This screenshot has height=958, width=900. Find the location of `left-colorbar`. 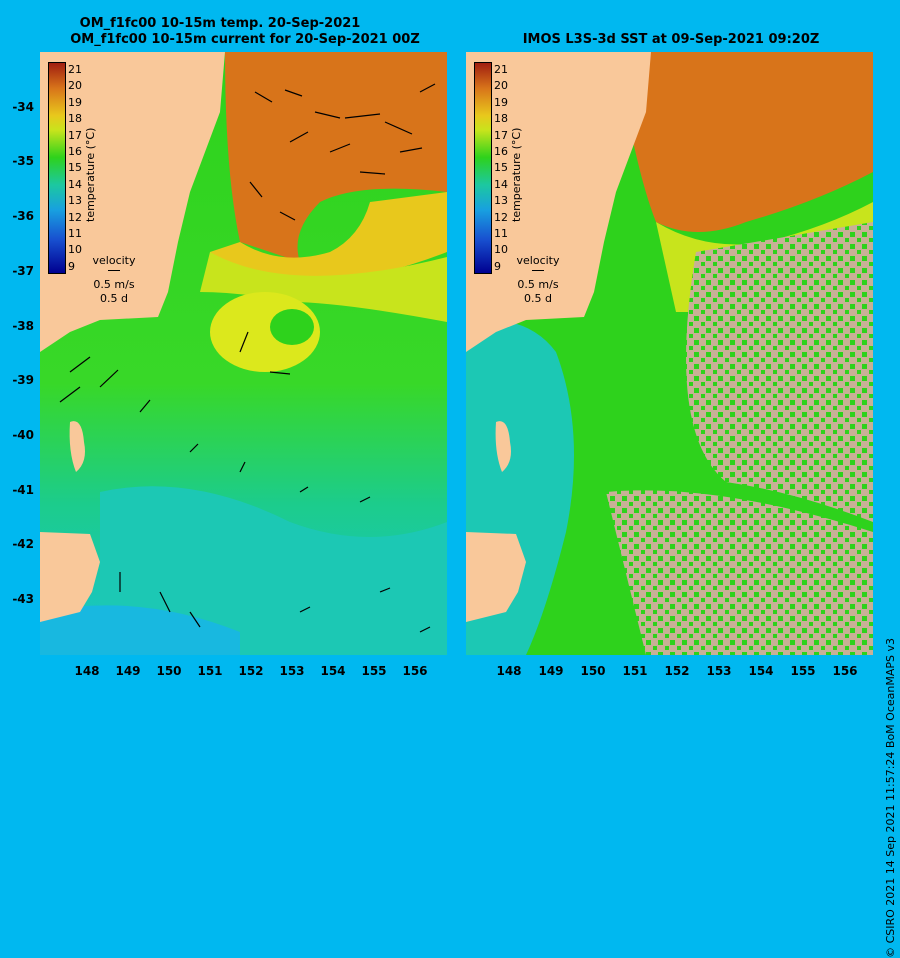

left-colorbar is located at coordinates (57, 168).